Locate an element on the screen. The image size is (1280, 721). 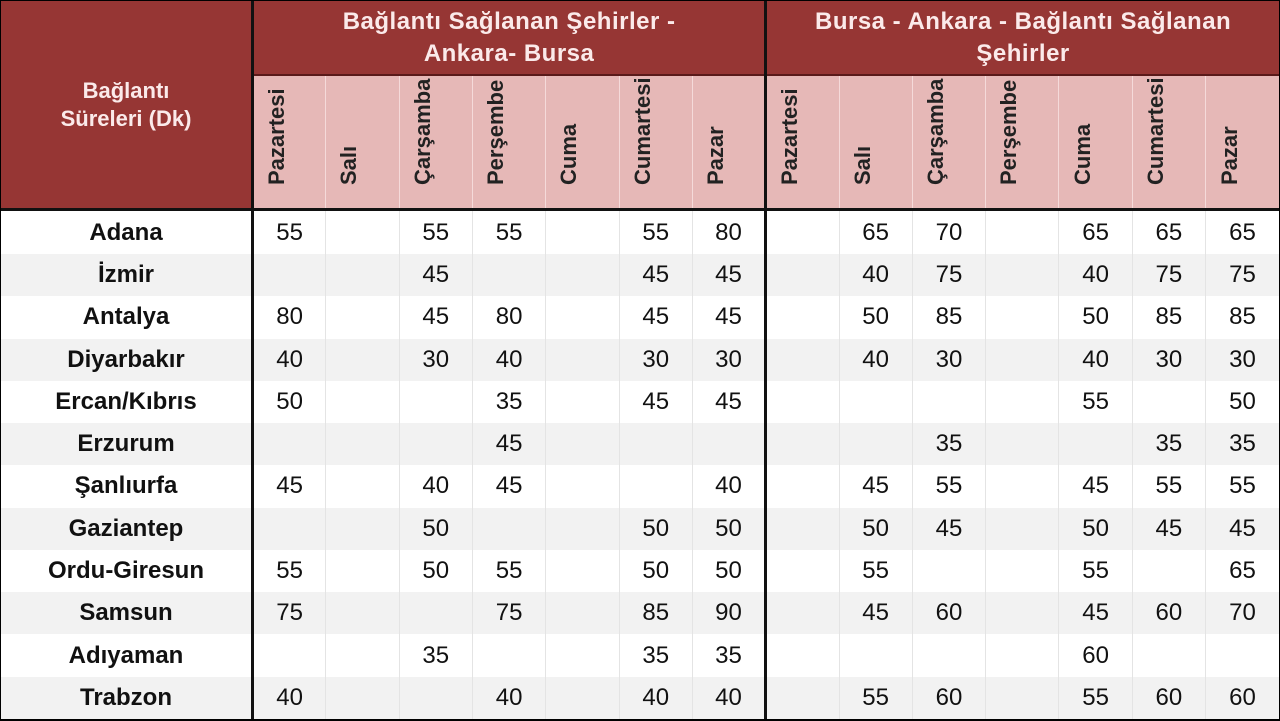
city-cell: Ercan/Kıbrıs is located at coordinates (127, 402).